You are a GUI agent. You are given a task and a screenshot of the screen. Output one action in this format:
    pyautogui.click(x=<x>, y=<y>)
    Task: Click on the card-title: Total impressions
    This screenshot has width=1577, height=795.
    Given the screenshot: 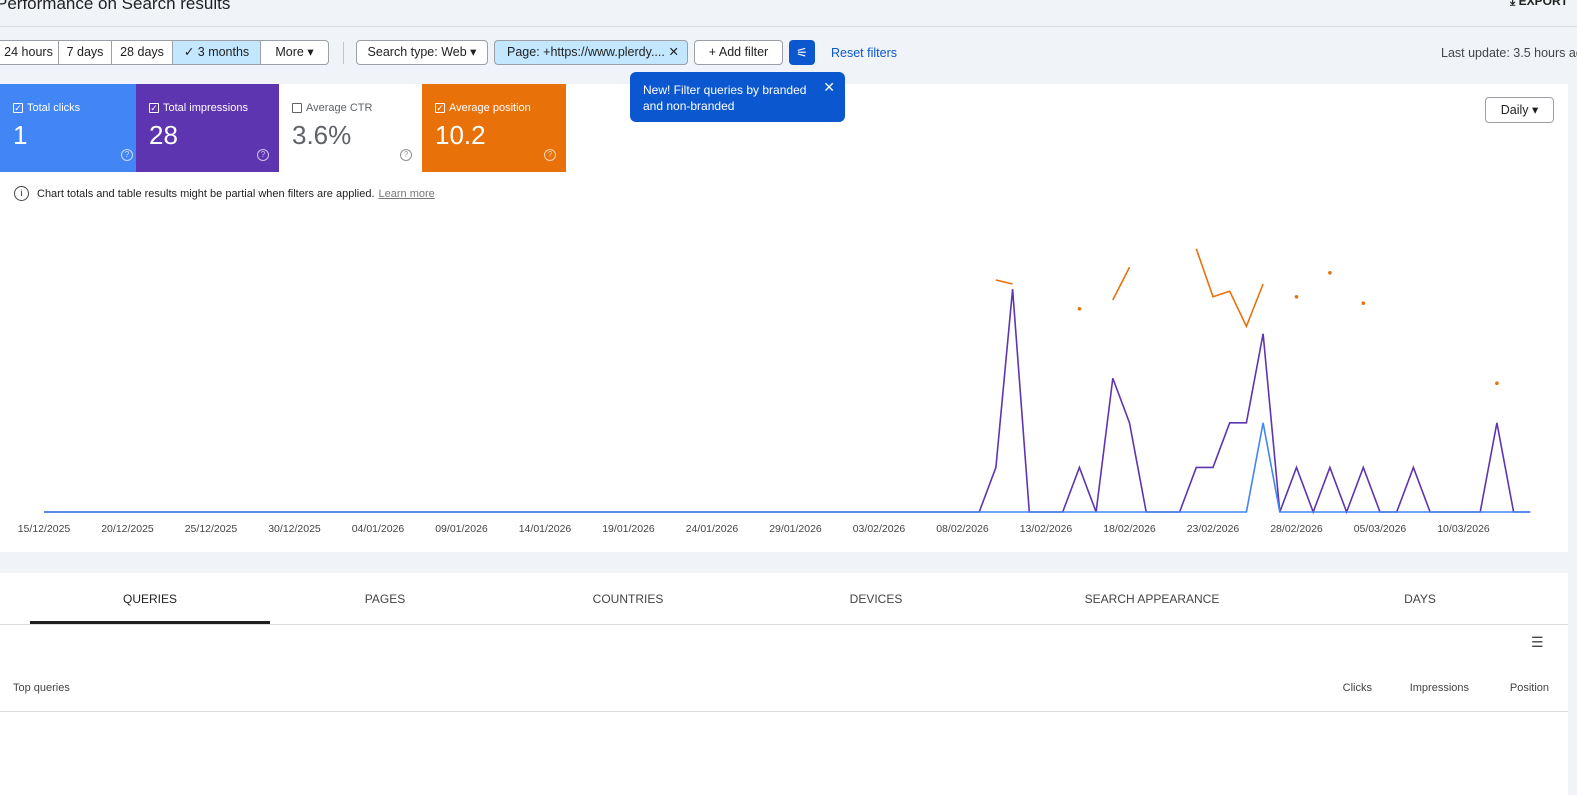 What is the action you would take?
    pyautogui.click(x=205, y=108)
    